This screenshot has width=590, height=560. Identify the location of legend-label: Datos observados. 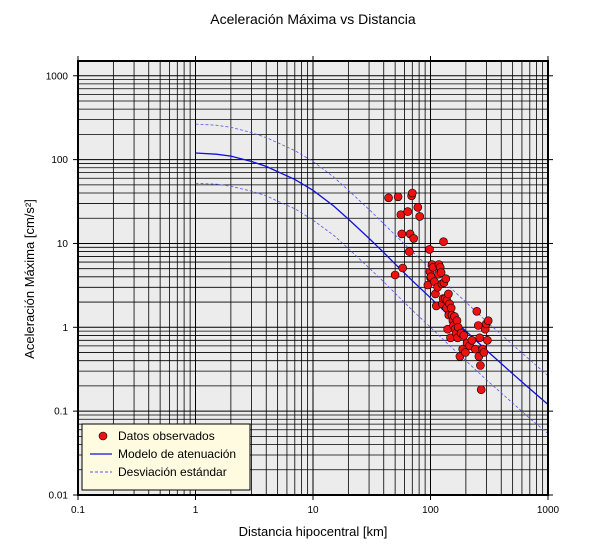
(166, 436).